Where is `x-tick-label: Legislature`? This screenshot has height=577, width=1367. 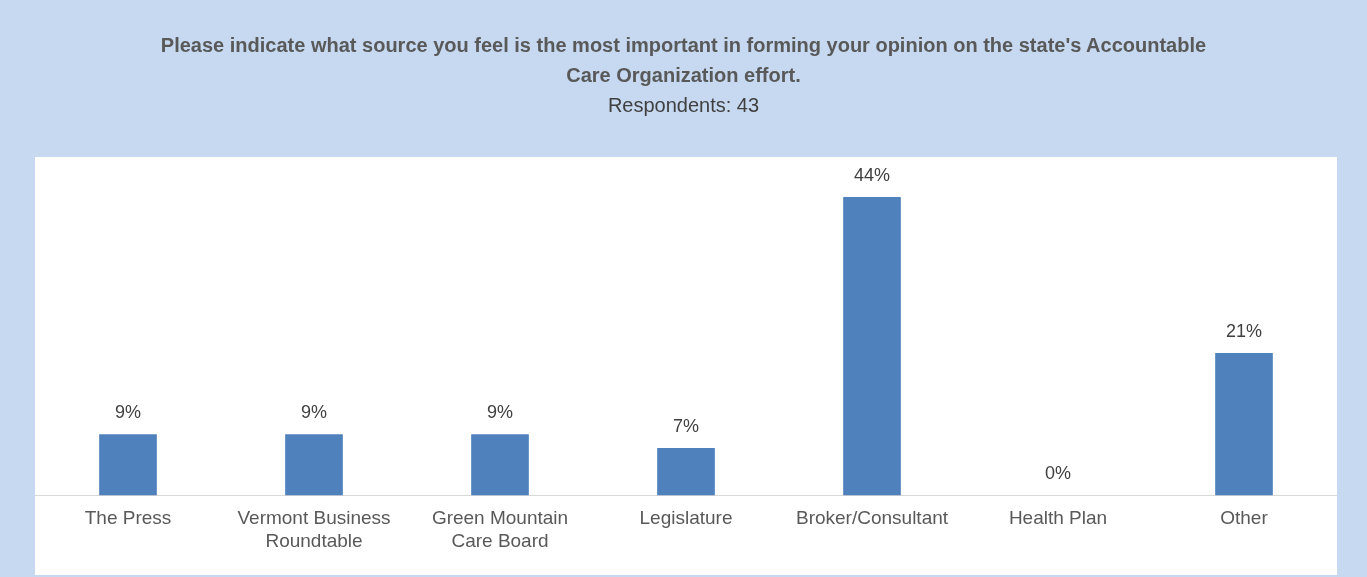 x-tick-label: Legislature is located at coordinates (686, 518).